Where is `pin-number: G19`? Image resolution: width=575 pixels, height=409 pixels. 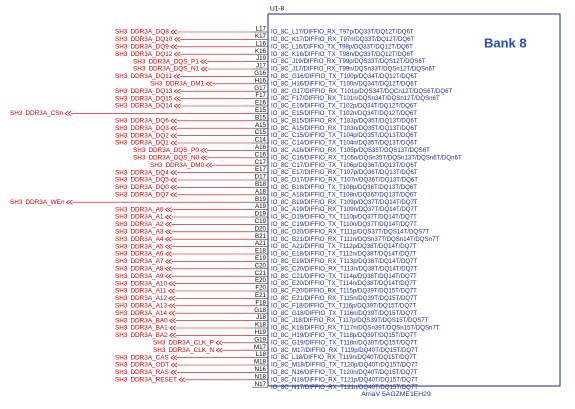
pin-number: G19 is located at coordinates (260, 339).